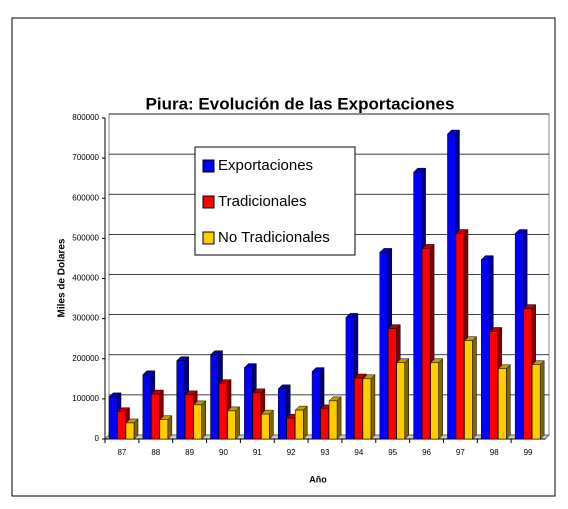 The image size is (568, 509). Describe the element at coordinates (85, 237) in the screenshot. I see `y-tick-label: 500000` at that location.